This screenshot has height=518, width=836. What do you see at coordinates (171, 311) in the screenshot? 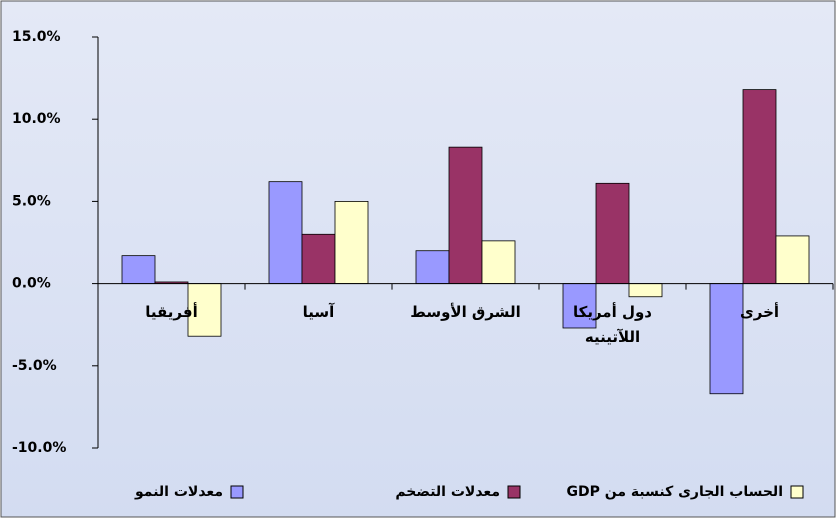
I see `x-tick-label: أفريقيا` at bounding box center [171, 311].